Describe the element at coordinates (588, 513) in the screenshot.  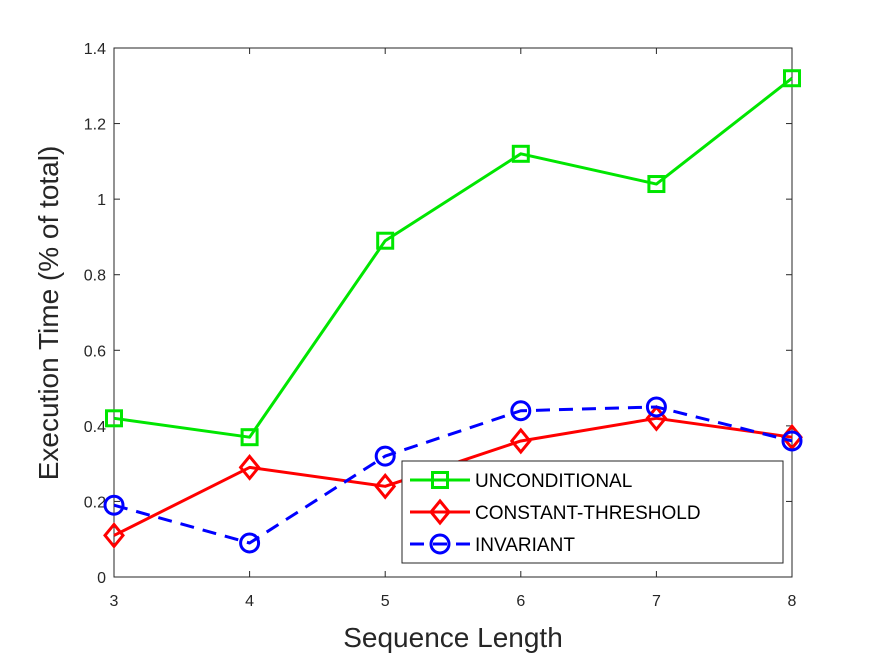
I see `legend-label: CONSTANT-THRESHOLD` at that location.